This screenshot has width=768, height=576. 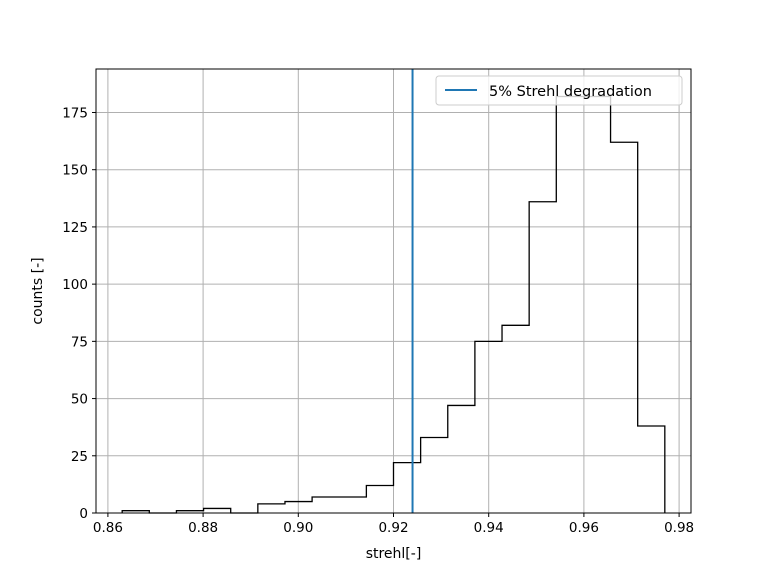 What do you see at coordinates (570, 92) in the screenshot?
I see `legend-label: 5% Strehl degradation` at bounding box center [570, 92].